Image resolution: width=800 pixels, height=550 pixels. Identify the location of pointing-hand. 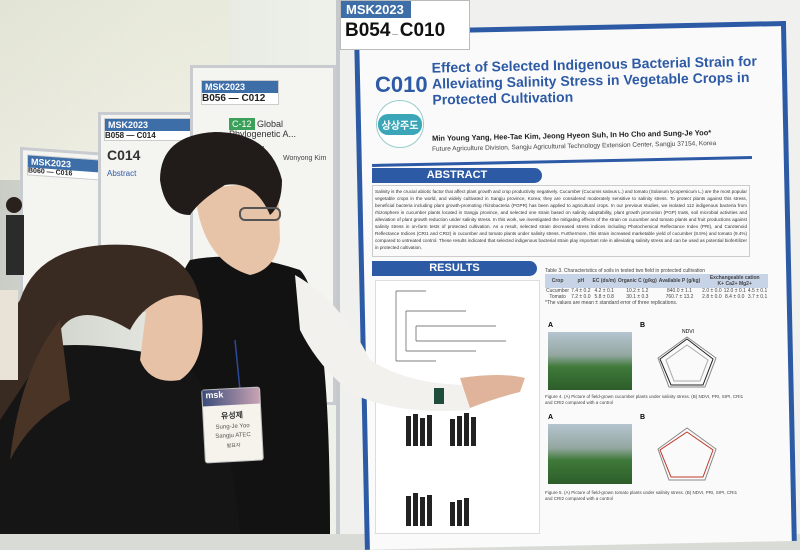
(492, 391).